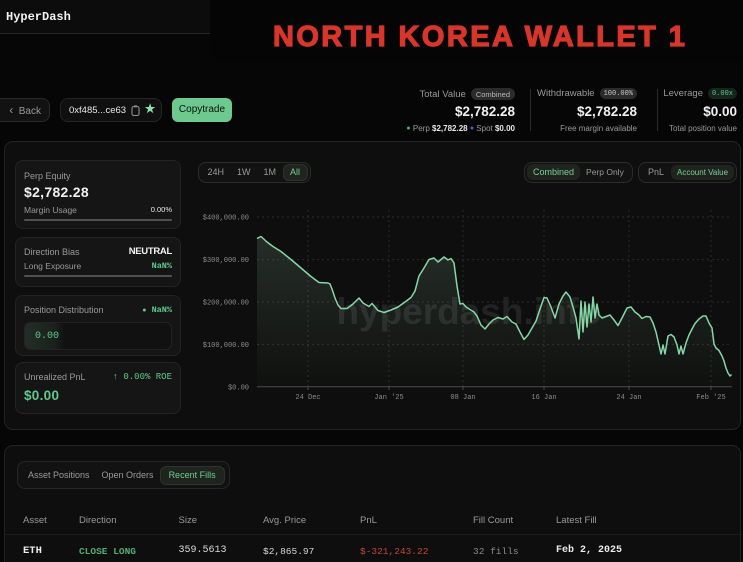  I want to click on svg-text: 08 Jan, so click(462, 398).